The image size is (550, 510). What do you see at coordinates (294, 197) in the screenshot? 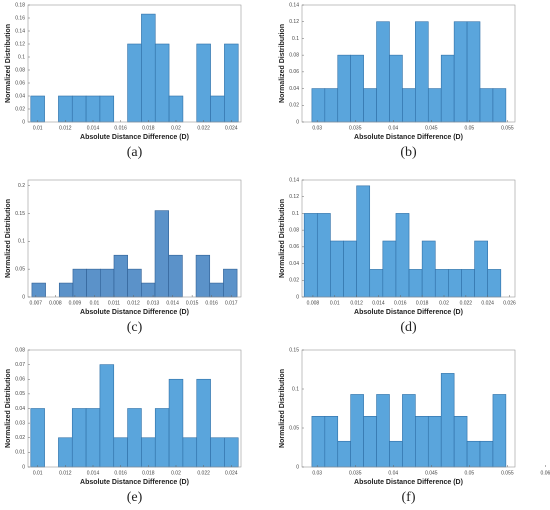
I see `y-tick-label: 0.12` at bounding box center [294, 197].